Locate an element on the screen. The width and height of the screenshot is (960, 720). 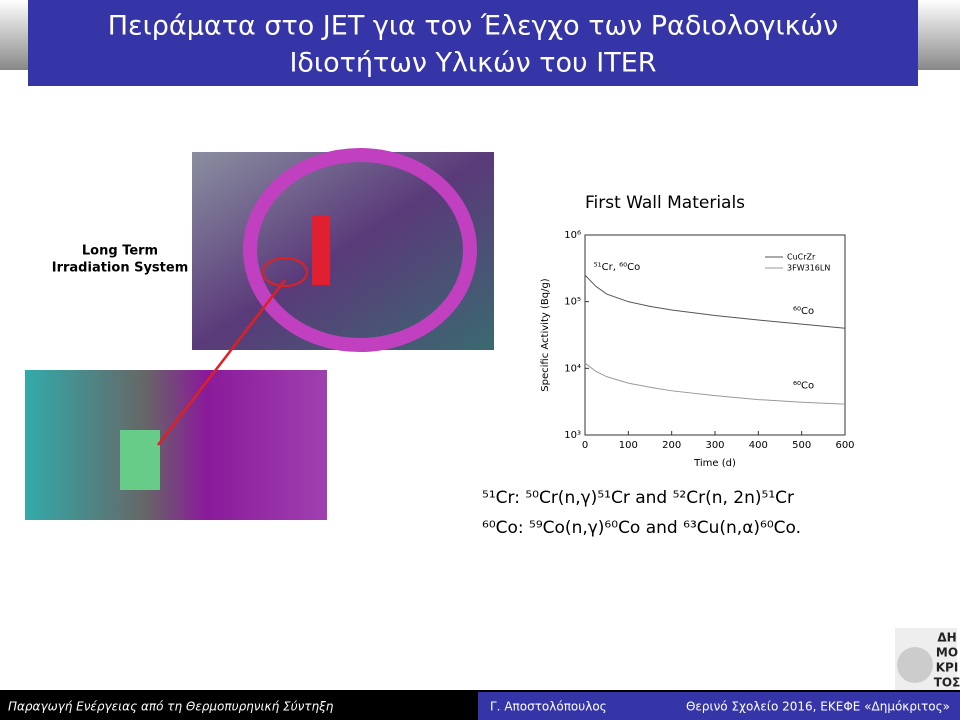
x-tick-label: 0 is located at coordinates (585, 445).